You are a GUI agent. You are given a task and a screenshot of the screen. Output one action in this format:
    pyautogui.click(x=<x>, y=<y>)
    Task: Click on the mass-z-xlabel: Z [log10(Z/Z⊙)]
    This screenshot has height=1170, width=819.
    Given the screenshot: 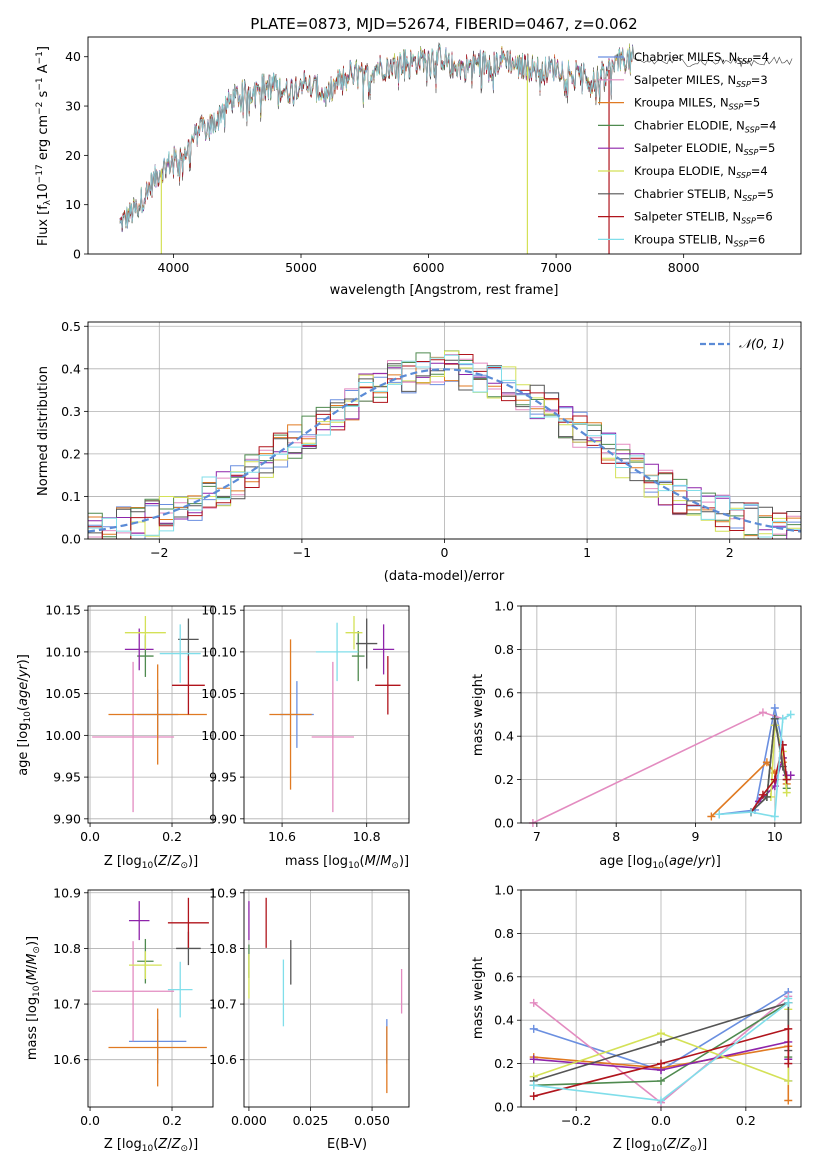 What is the action you would take?
    pyautogui.click(x=151, y=1145)
    